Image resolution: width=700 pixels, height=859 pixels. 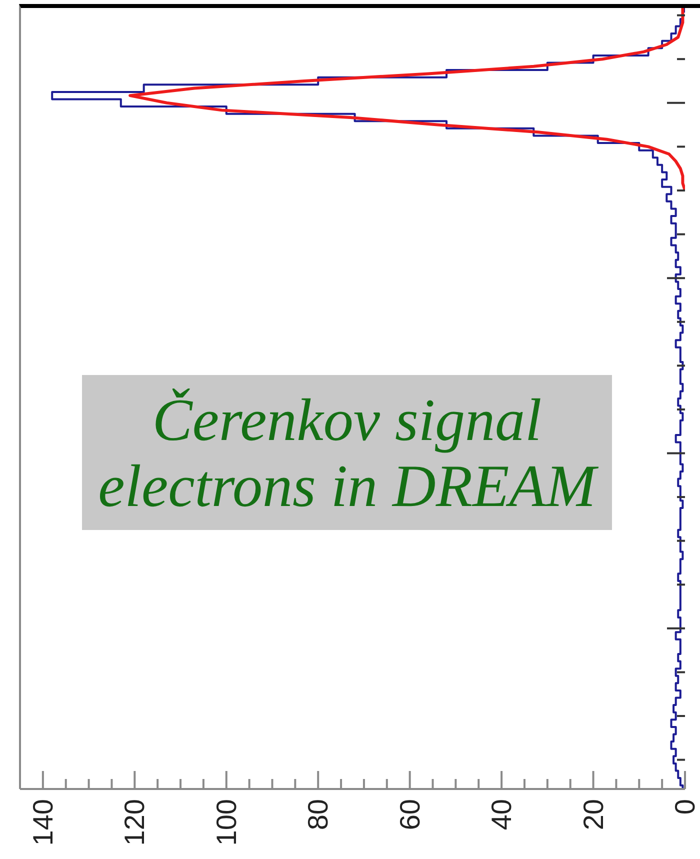 I want to click on x-tick-label: 60, so click(x=410, y=814).